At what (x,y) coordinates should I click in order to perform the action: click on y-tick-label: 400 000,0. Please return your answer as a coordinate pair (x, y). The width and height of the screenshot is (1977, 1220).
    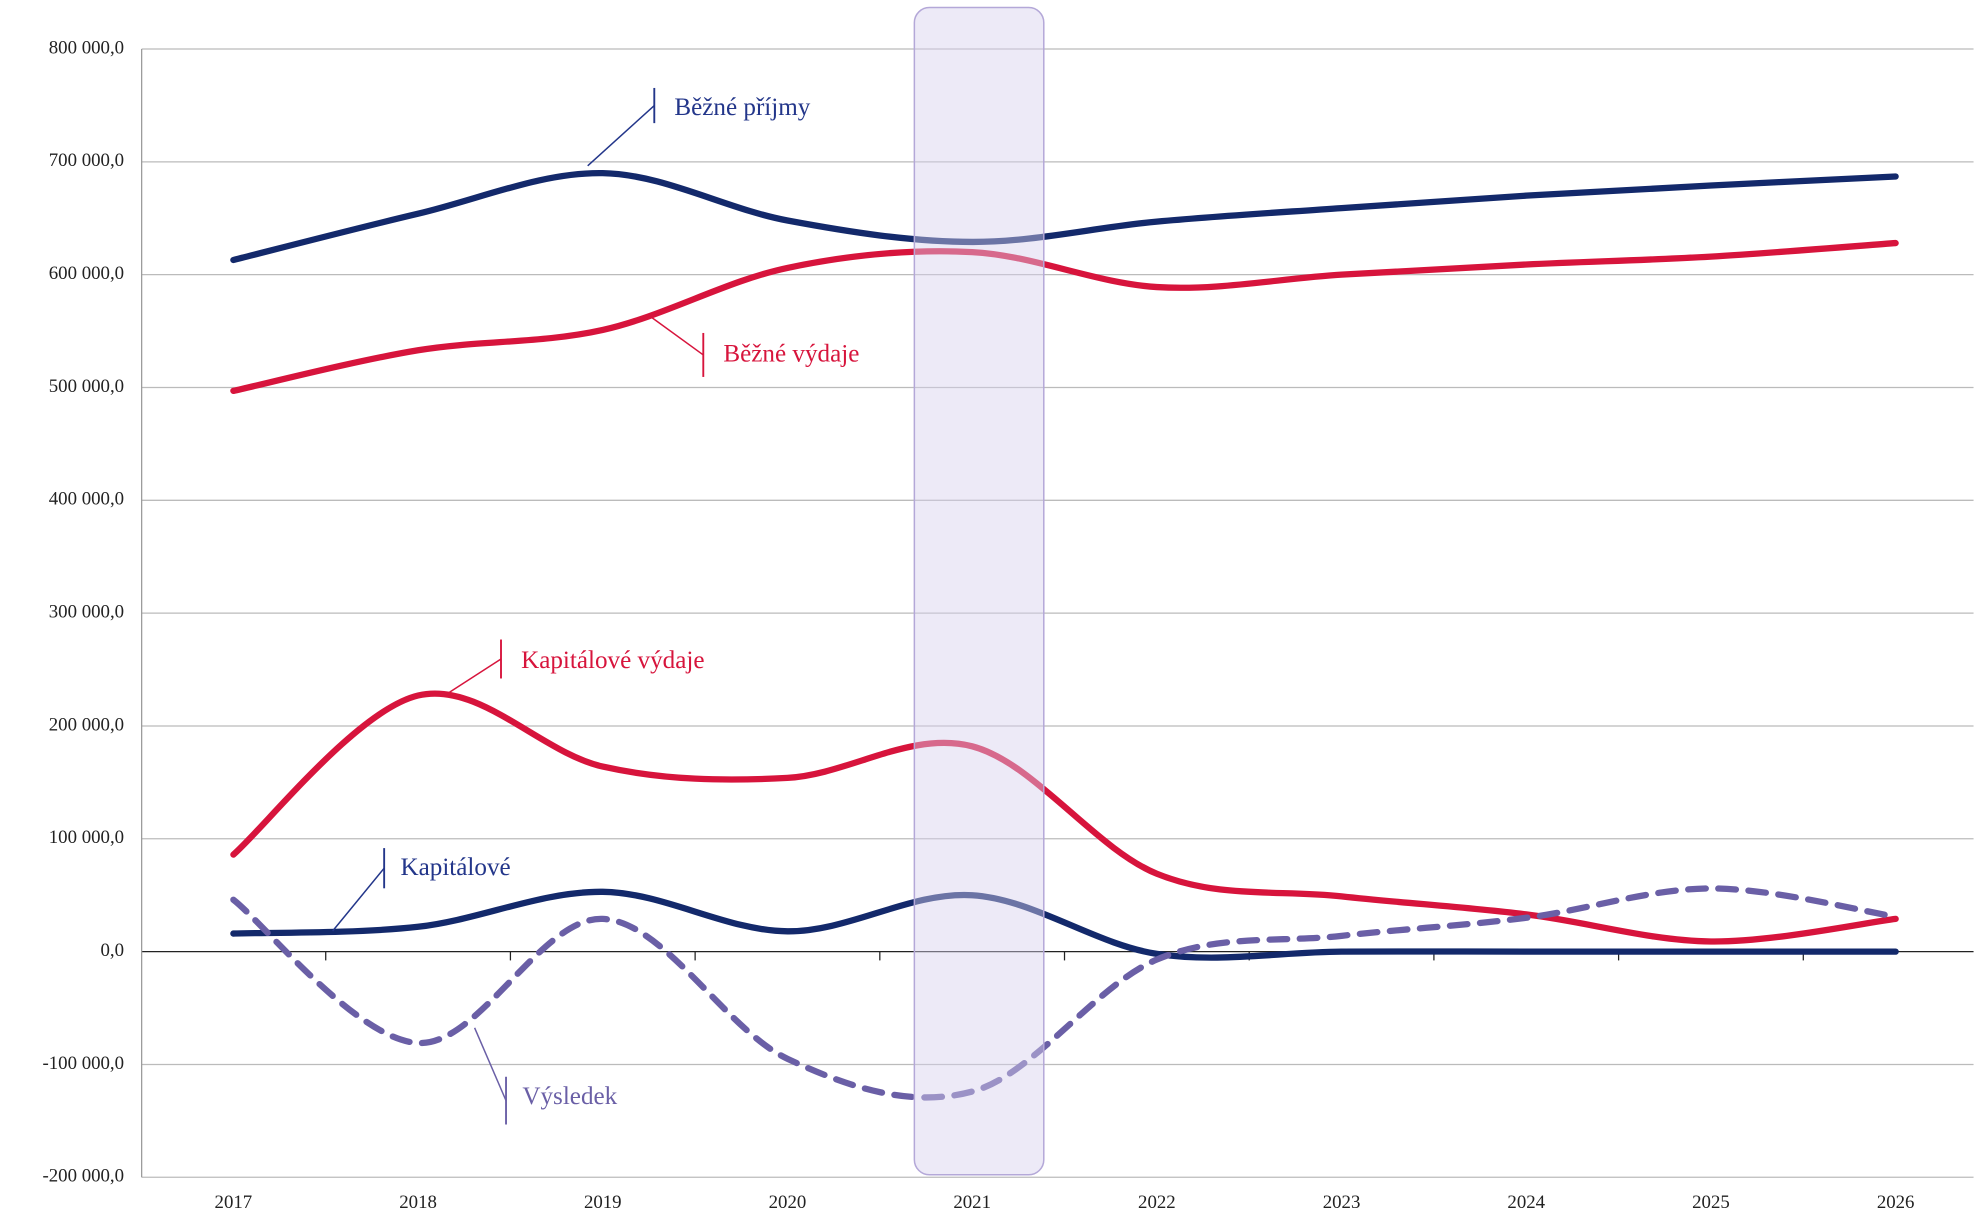
    Looking at the image, I should click on (86, 499).